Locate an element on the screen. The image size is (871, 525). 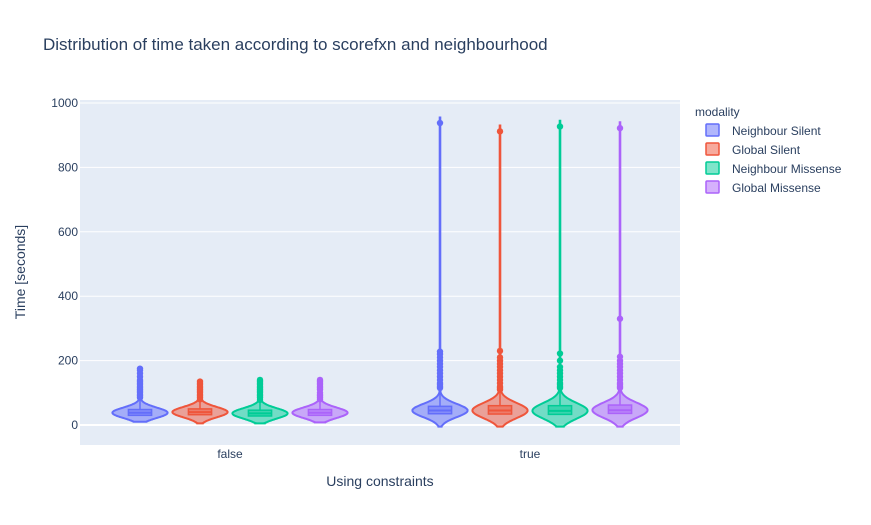
y-tick-label: 800 is located at coordinates (68, 167).